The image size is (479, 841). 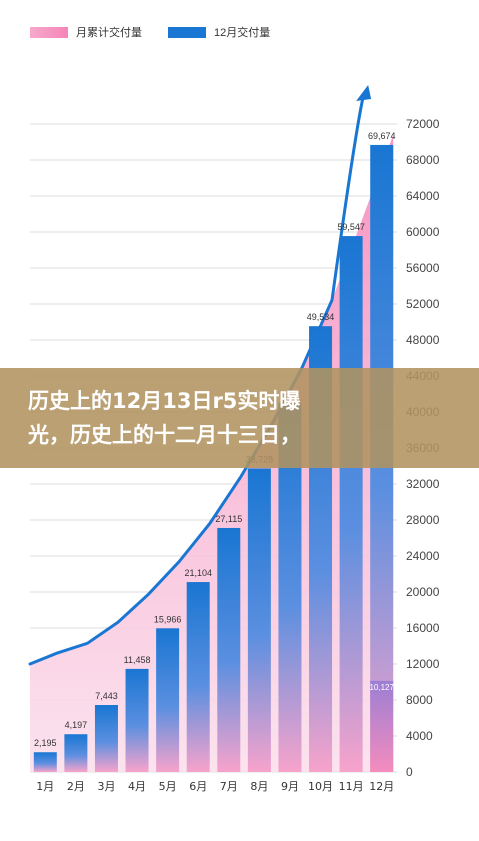 What do you see at coordinates (423, 304) in the screenshot?
I see `y-tick-label: 52000` at bounding box center [423, 304].